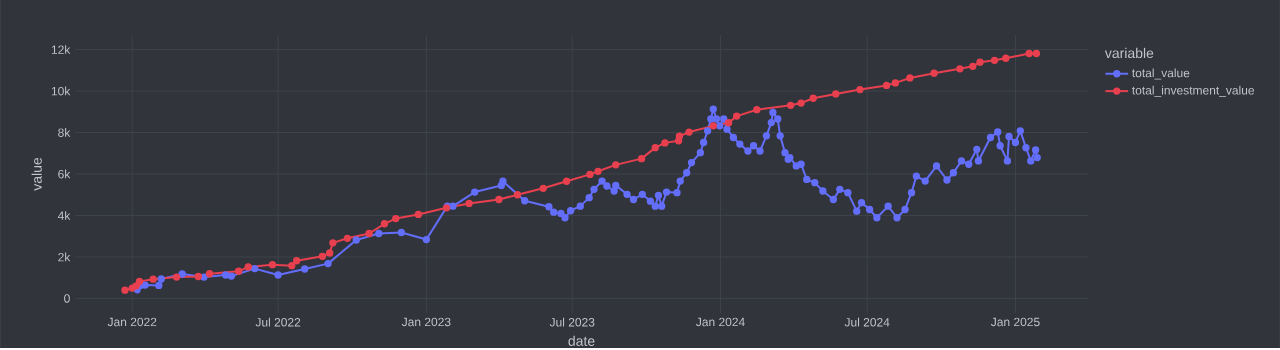 The image size is (1280, 350). I want to click on y-tick-label: 4k, so click(64, 215).